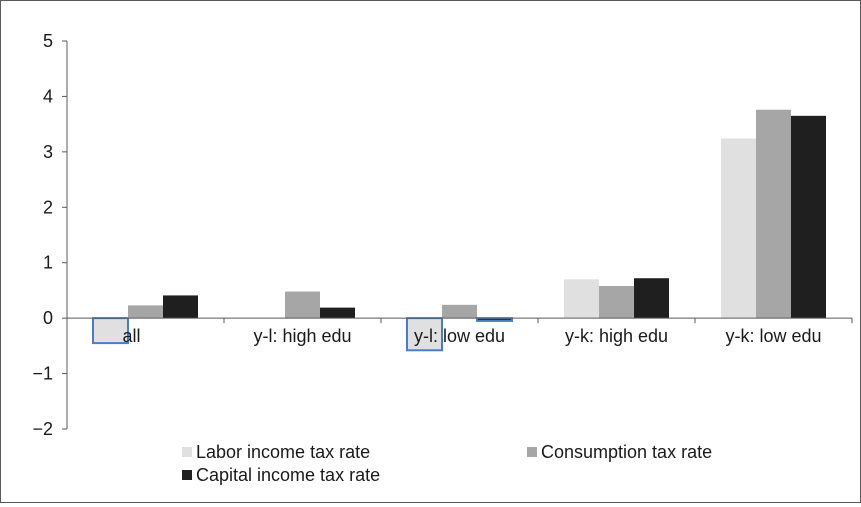 Image resolution: width=861 pixels, height=507 pixels. I want to click on y-tick-label: −2, so click(42, 429).